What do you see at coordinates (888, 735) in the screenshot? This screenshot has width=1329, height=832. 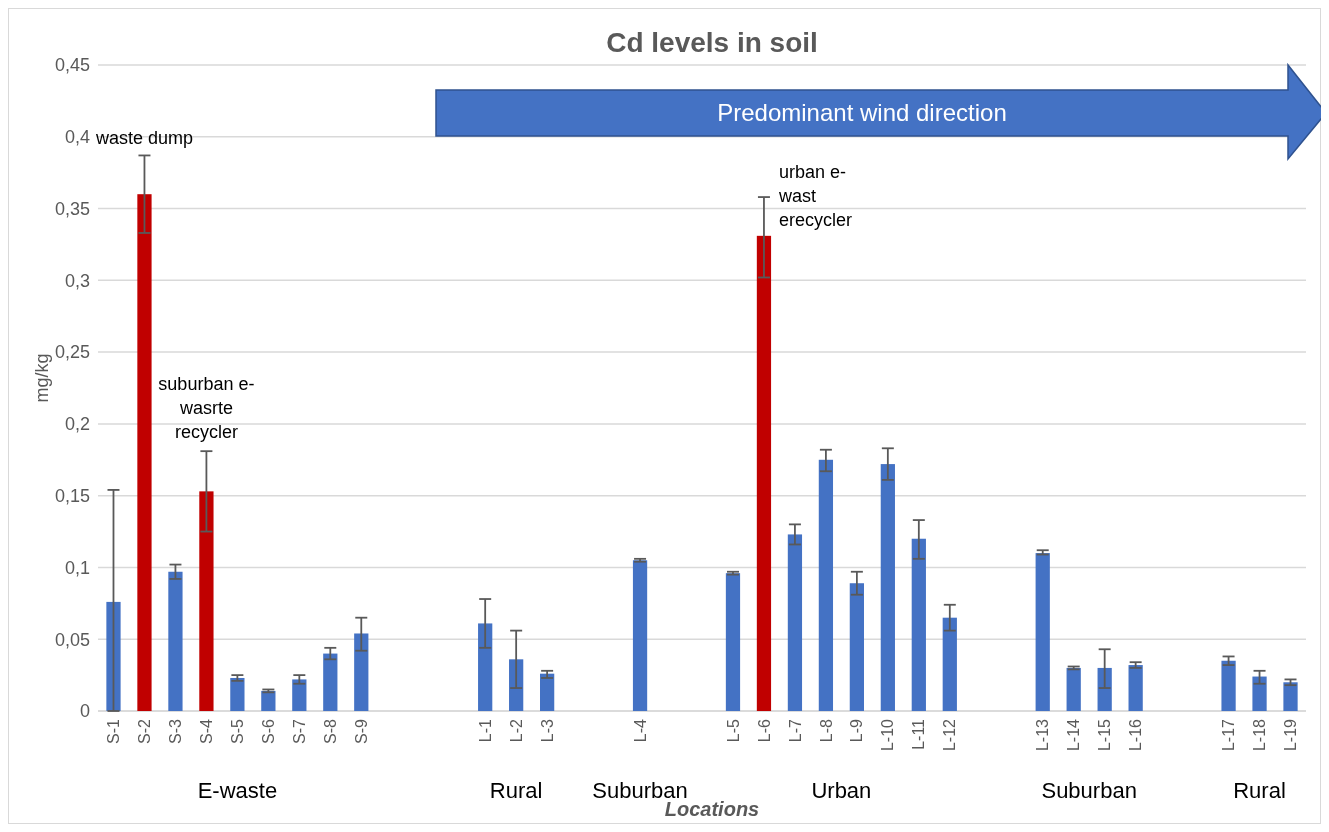 I see `x-tick-label: L-10` at bounding box center [888, 735].